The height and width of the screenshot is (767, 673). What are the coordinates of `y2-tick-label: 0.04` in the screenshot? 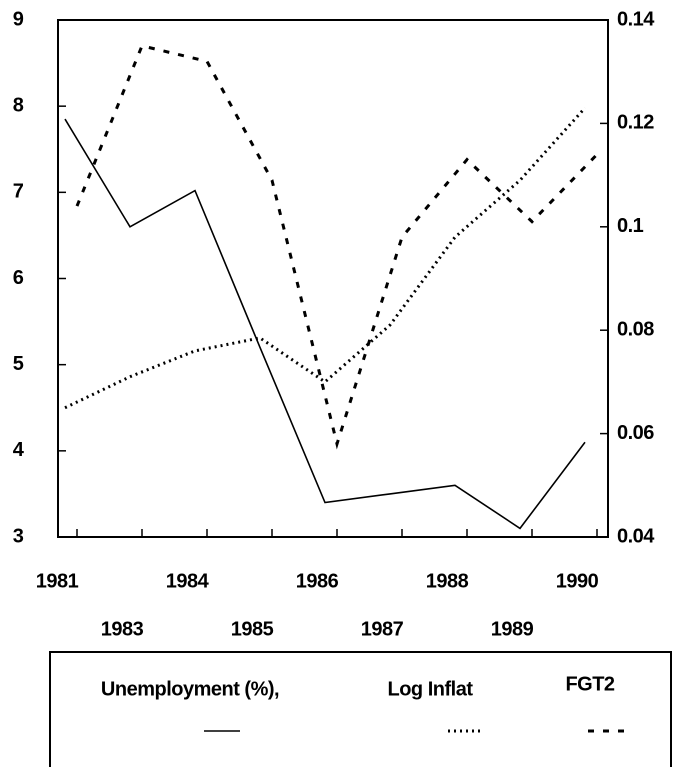 It's located at (636, 536).